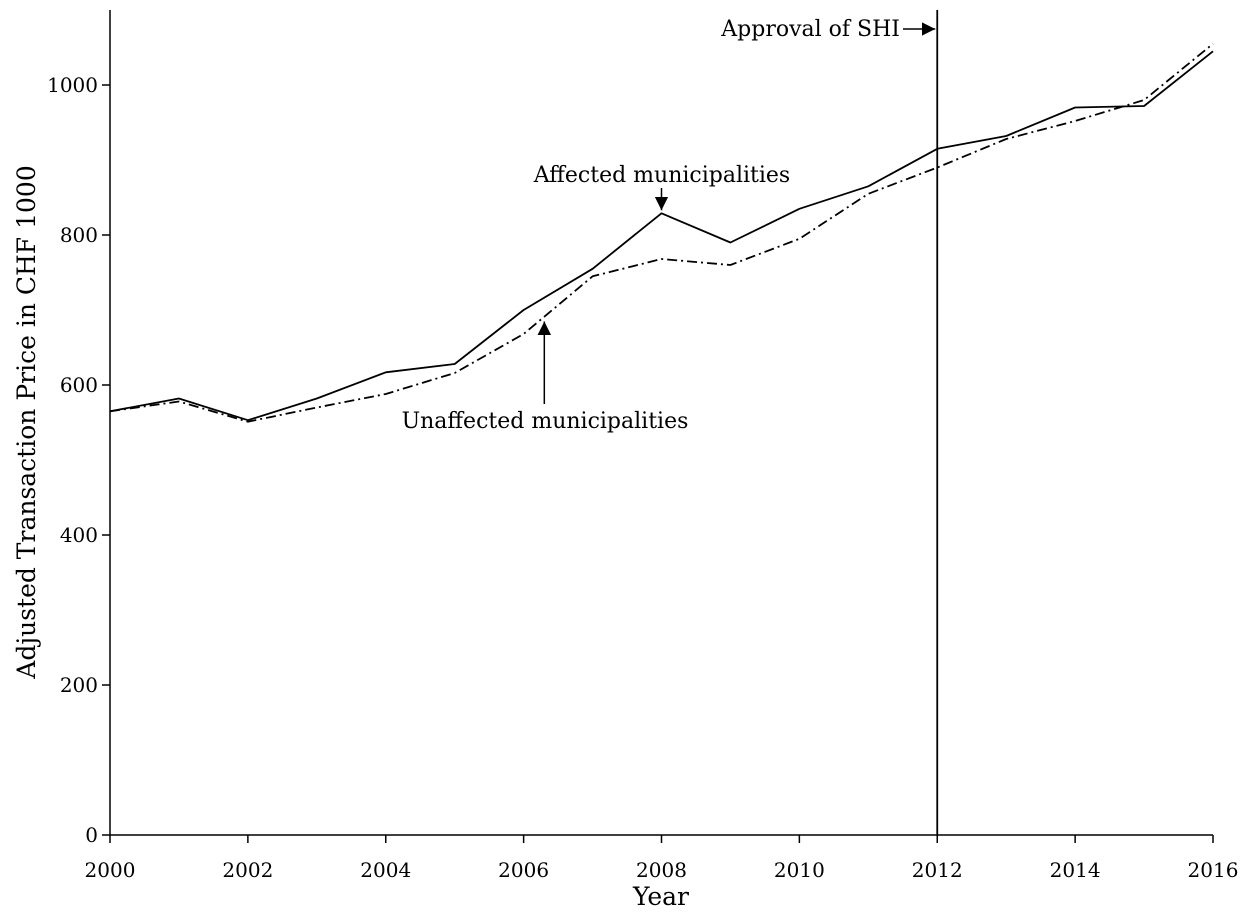  Describe the element at coordinates (91, 835) in the screenshot. I see `y-tick-label: 0` at that location.